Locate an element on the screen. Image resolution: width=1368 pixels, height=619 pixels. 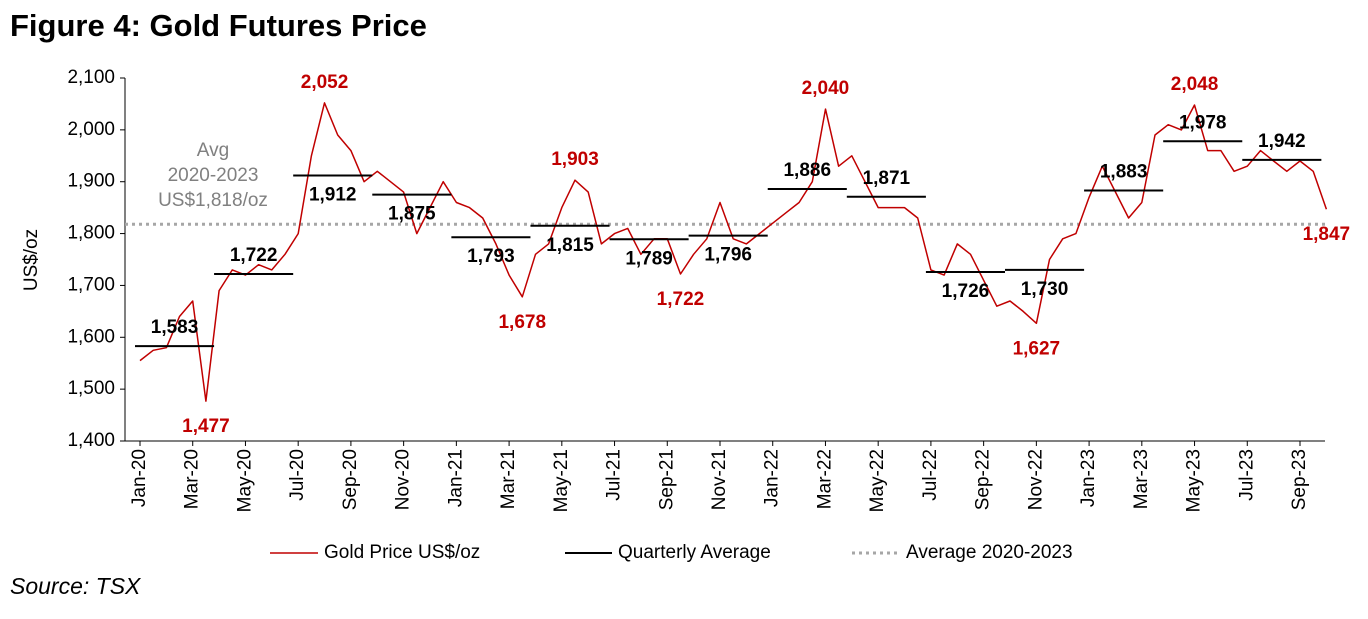
annotation: 1,903 is located at coordinates (575, 159).